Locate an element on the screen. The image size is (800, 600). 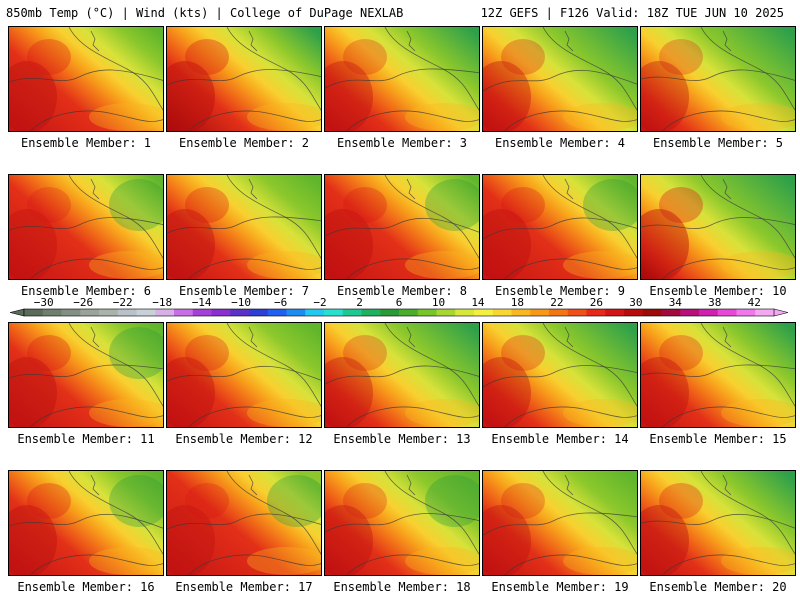
ensemble-member-label: Ensemble Member: 4 is located at coordinates (560, 143).